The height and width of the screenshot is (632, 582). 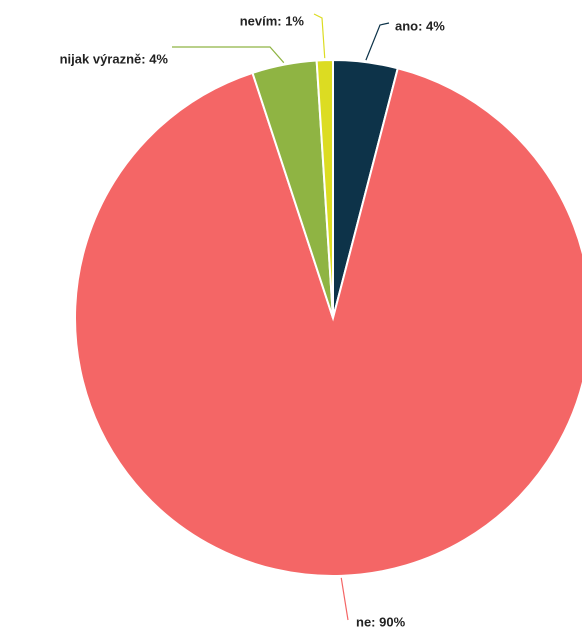 I want to click on pie-slice, so click(x=324, y=188).